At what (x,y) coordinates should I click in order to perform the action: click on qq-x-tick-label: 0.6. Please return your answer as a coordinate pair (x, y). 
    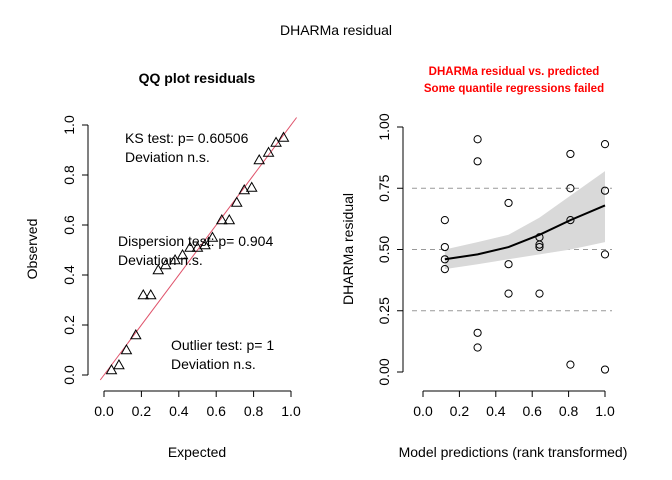
    Looking at the image, I should click on (216, 411).